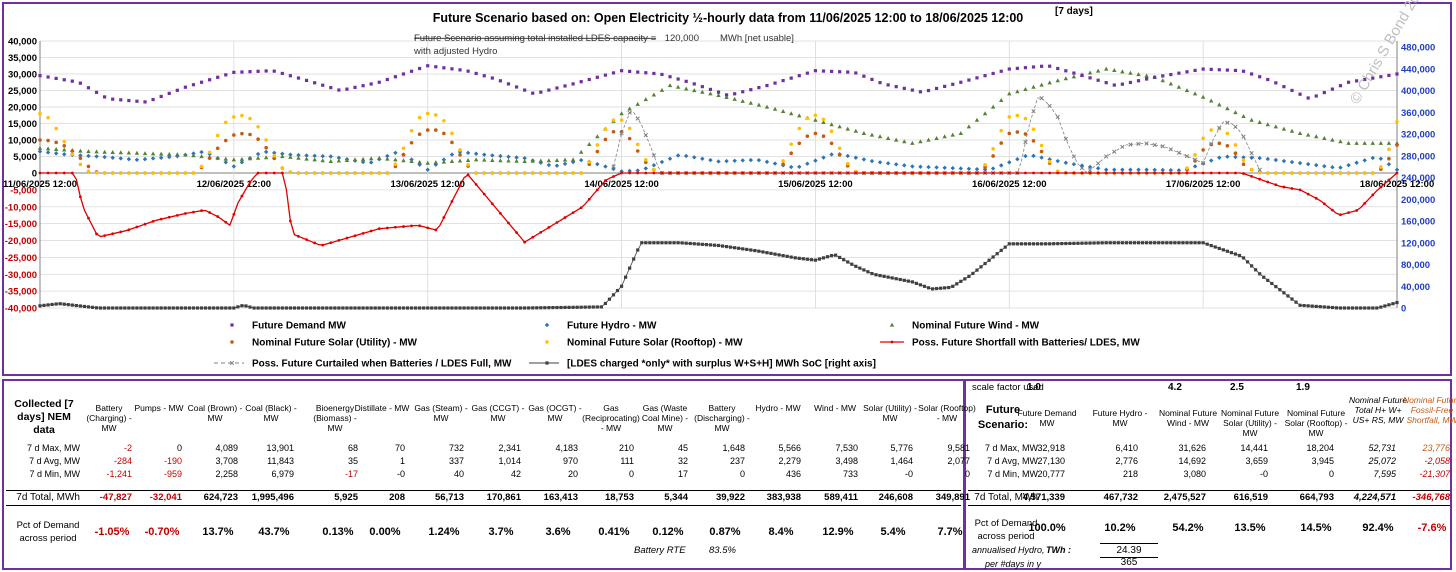  What do you see at coordinates (1263, 474) in the screenshot?
I see `right-cell: -0` at bounding box center [1263, 474].